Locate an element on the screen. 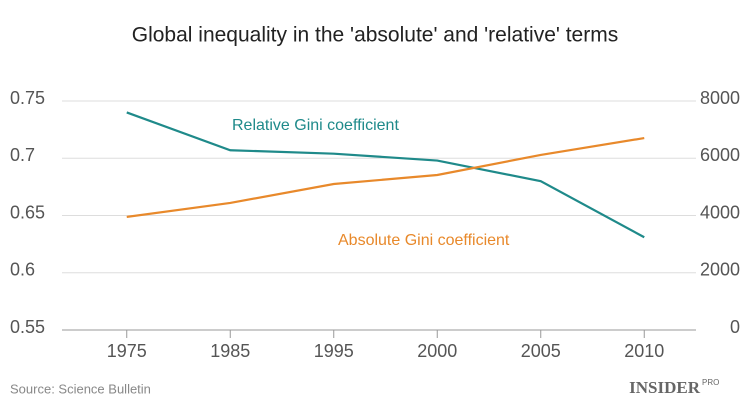 The image size is (750, 406). logo-sup: PRO is located at coordinates (710, 382).